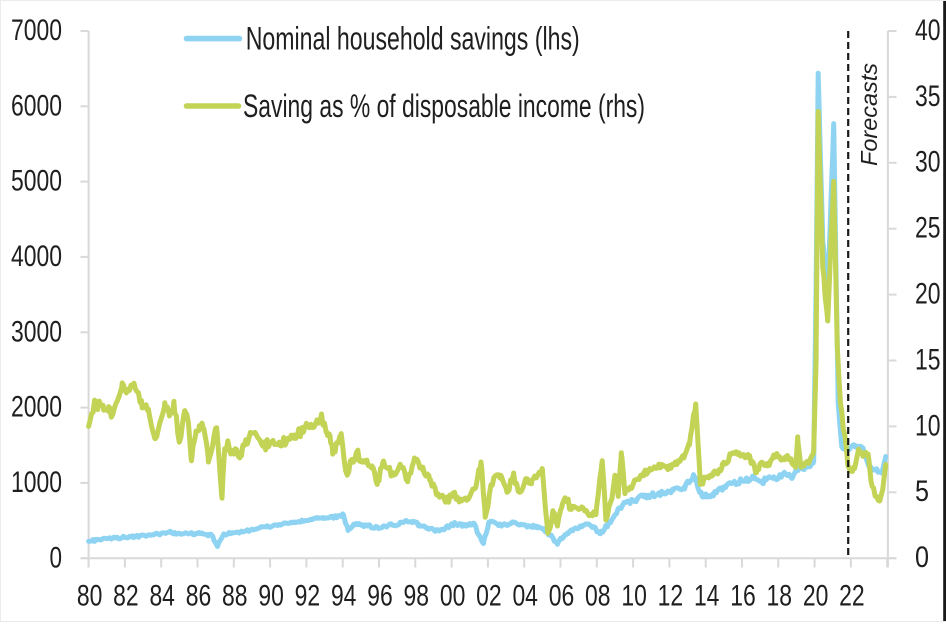 This screenshot has width=946, height=627. What do you see at coordinates (444, 106) in the screenshot?
I see `svg-text:Saving as % of disposable inco: Saving as % of disposable income (rhs)` at bounding box center [444, 106].